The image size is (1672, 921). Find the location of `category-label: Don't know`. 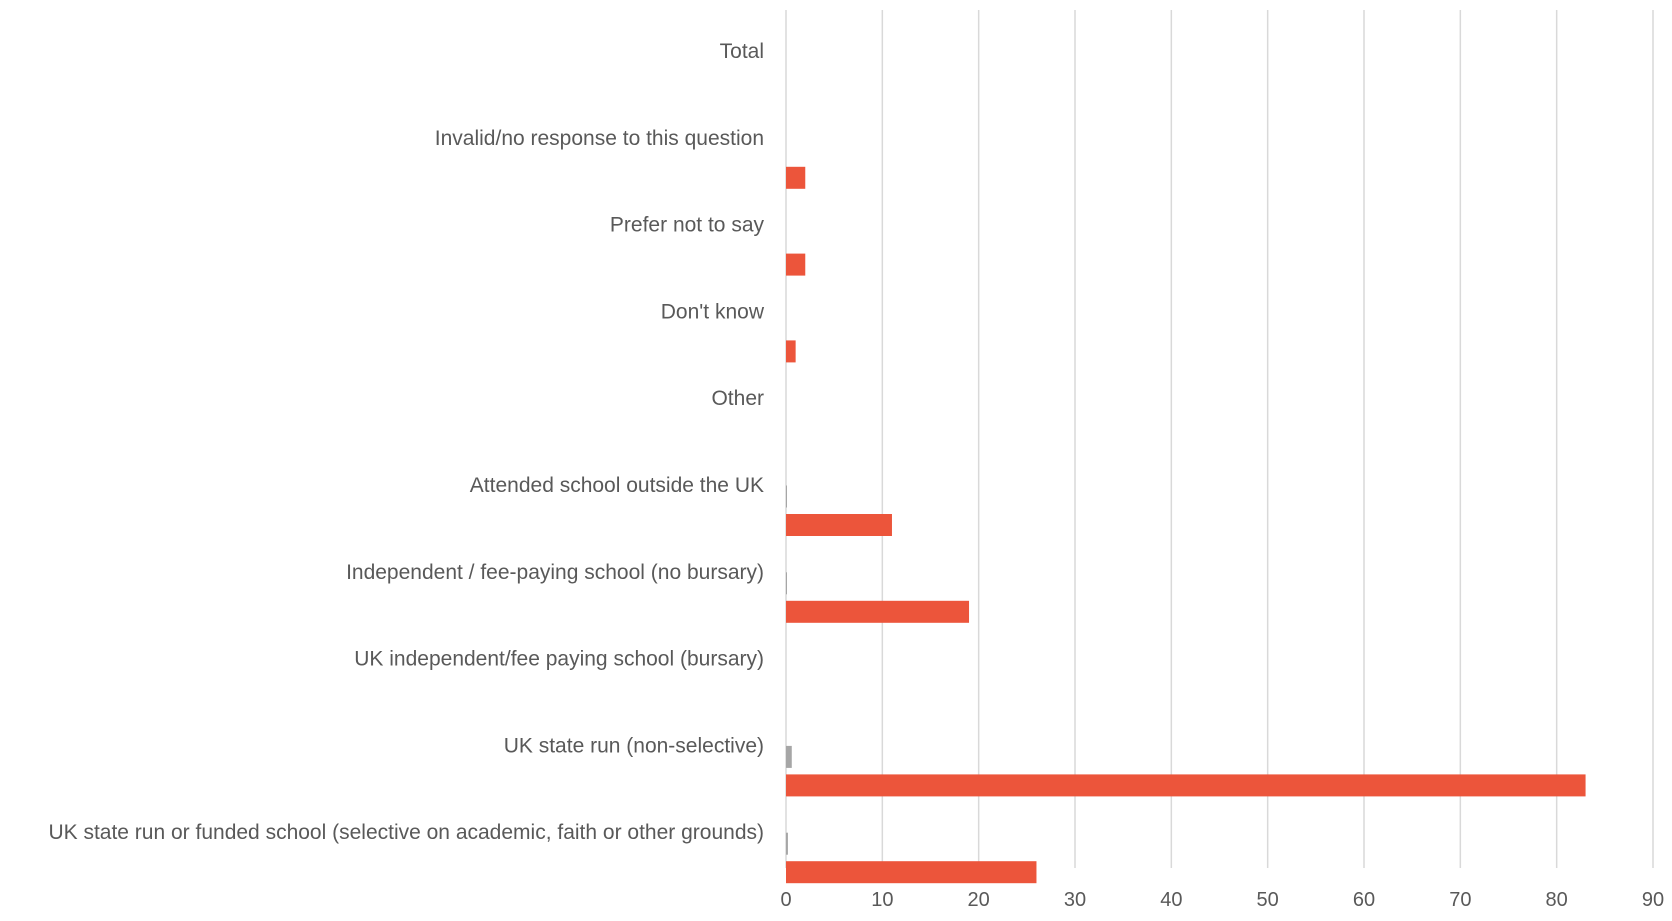

category-label: Don't know is located at coordinates (713, 311).